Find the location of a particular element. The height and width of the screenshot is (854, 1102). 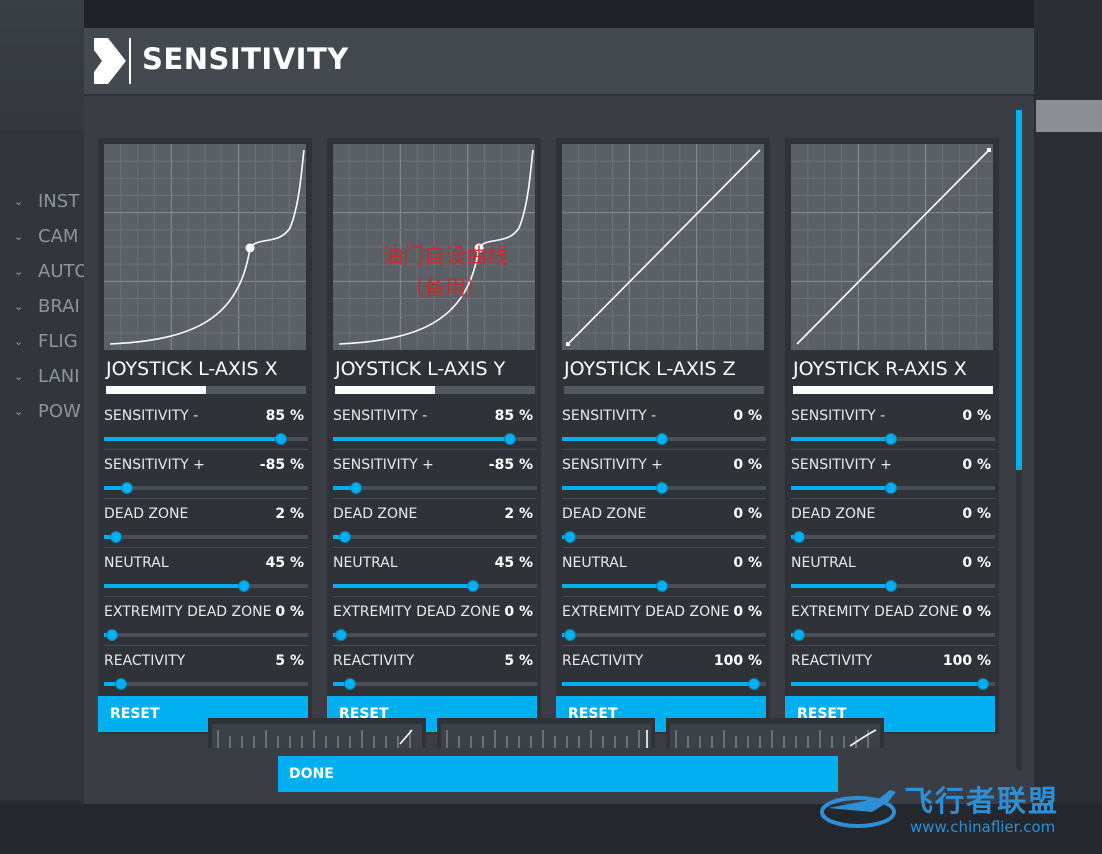

done-button: DONE is located at coordinates (558, 774).